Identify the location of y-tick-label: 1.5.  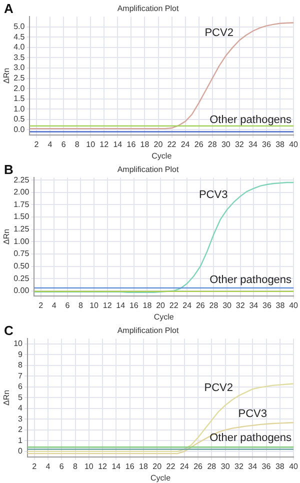
(20, 99).